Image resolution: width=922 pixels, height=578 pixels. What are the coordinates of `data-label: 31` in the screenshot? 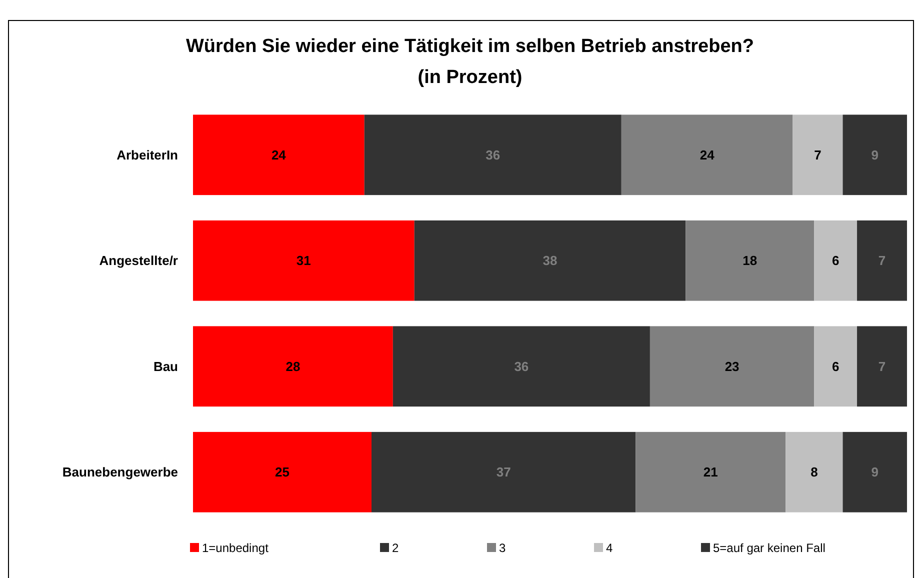 It's located at (303, 260).